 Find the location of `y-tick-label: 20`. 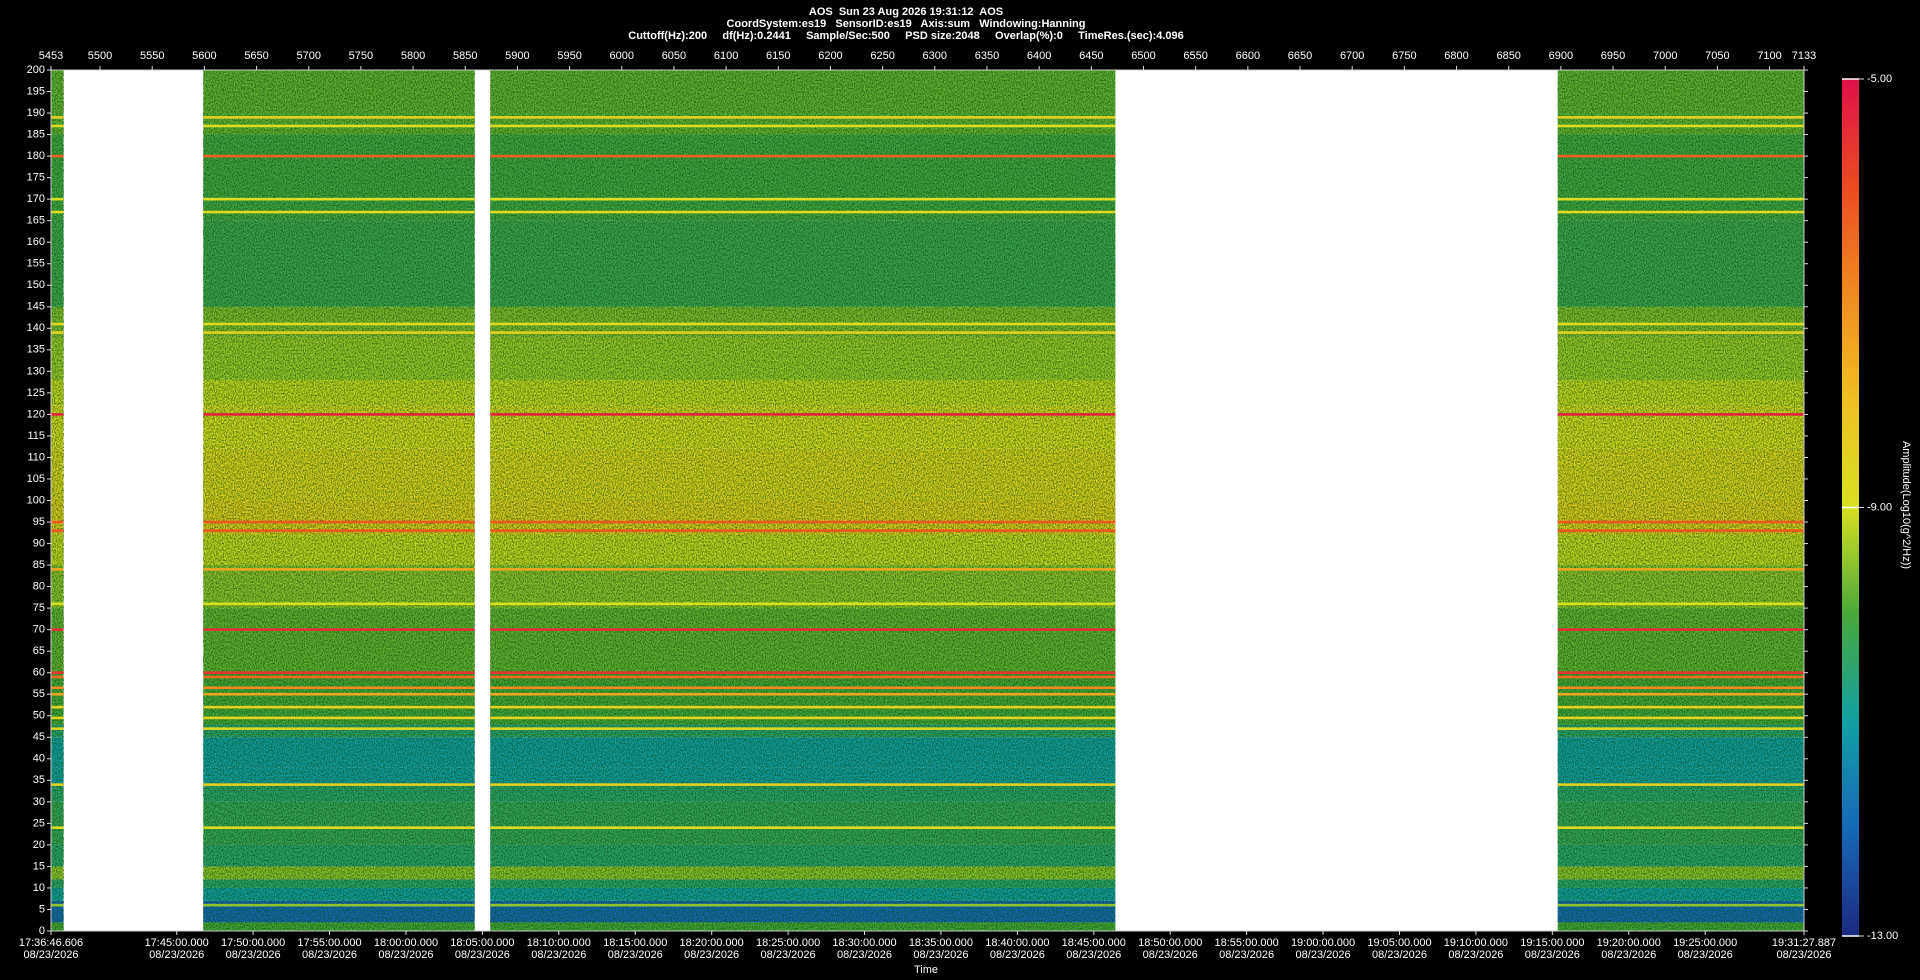

y-tick-label: 20 is located at coordinates (39, 845).